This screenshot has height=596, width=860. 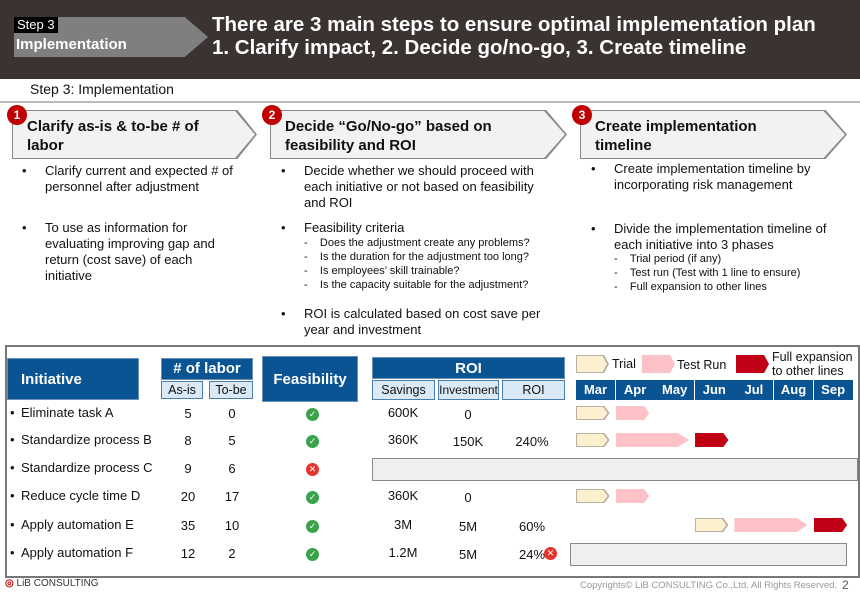 I want to click on month-jun: Jun, so click(x=714, y=390).